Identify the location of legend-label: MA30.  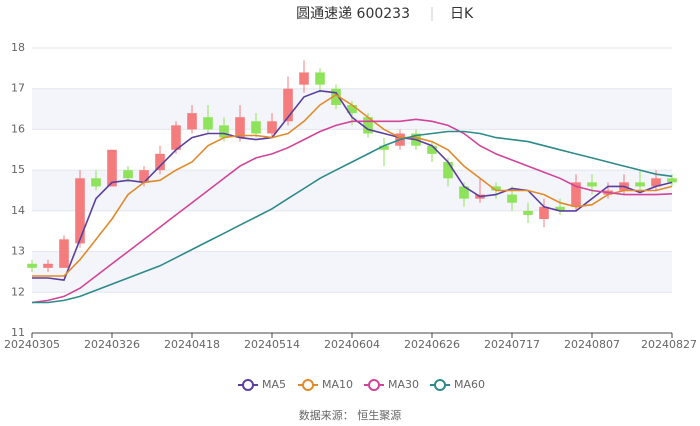
(403, 384).